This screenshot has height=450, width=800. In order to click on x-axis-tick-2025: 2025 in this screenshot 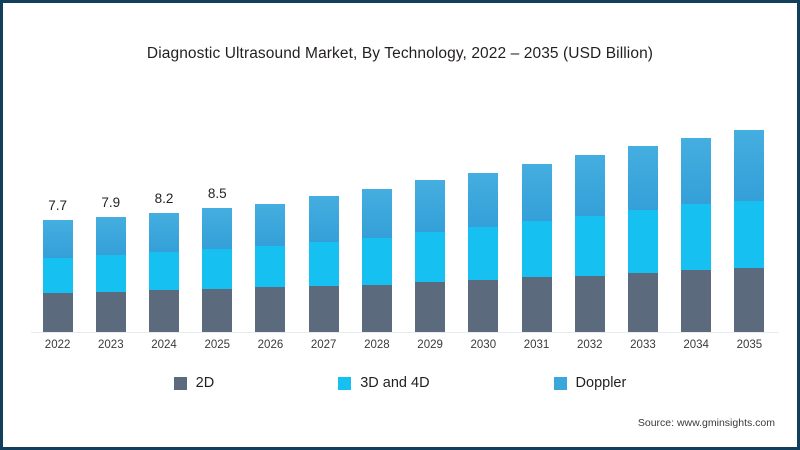, I will do `click(217, 345)`.